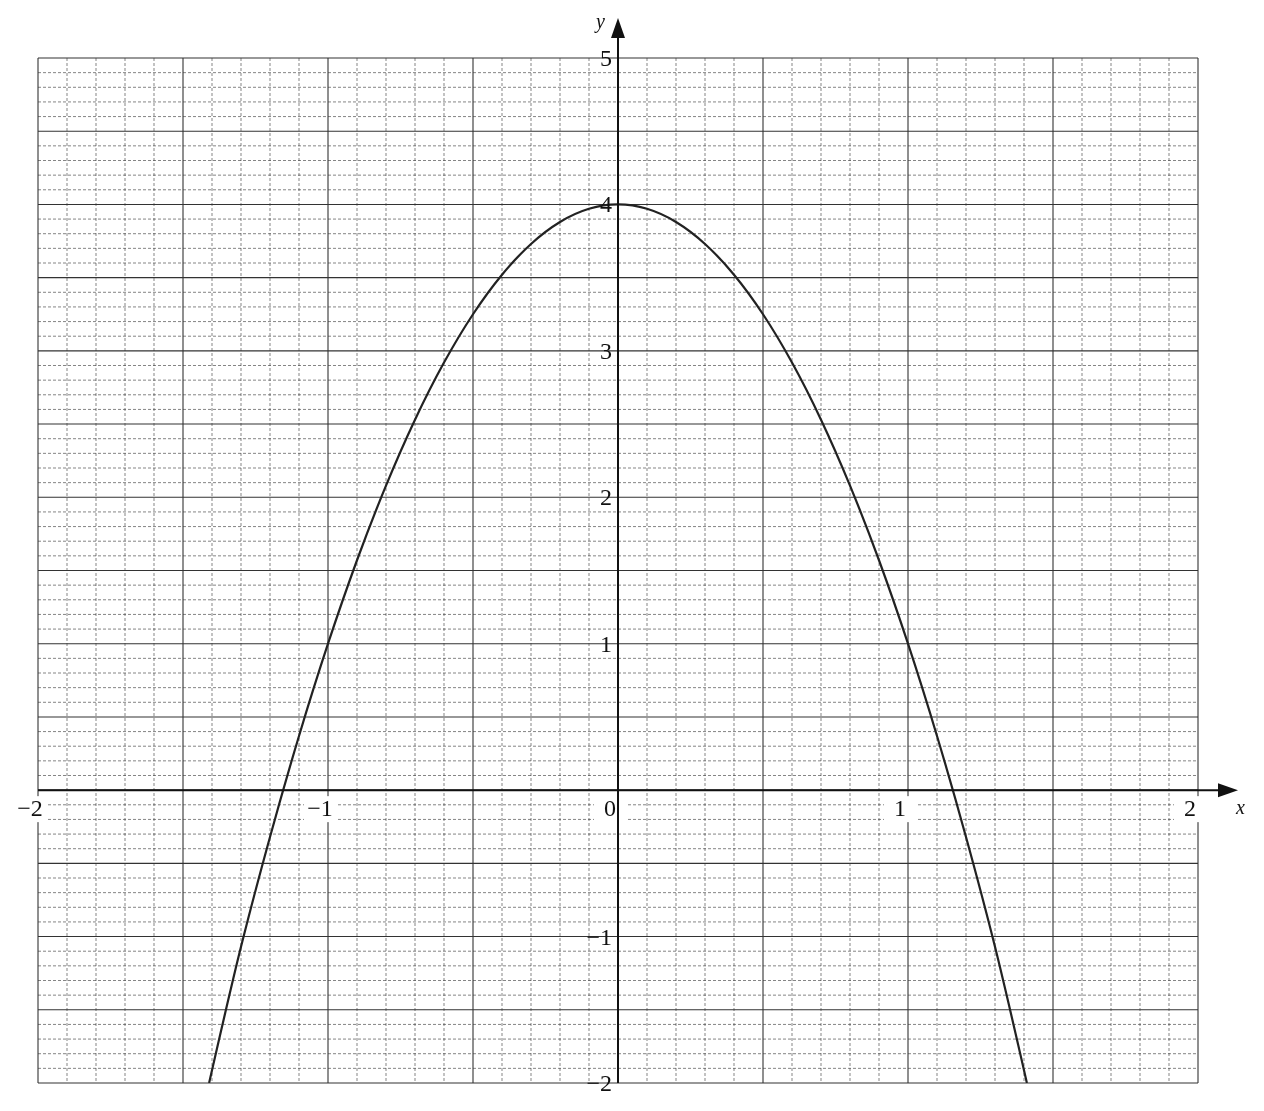 Image resolution: width=1264 pixels, height=1111 pixels. What do you see at coordinates (610, 808) in the screenshot?
I see `x-tick-label: 0` at bounding box center [610, 808].